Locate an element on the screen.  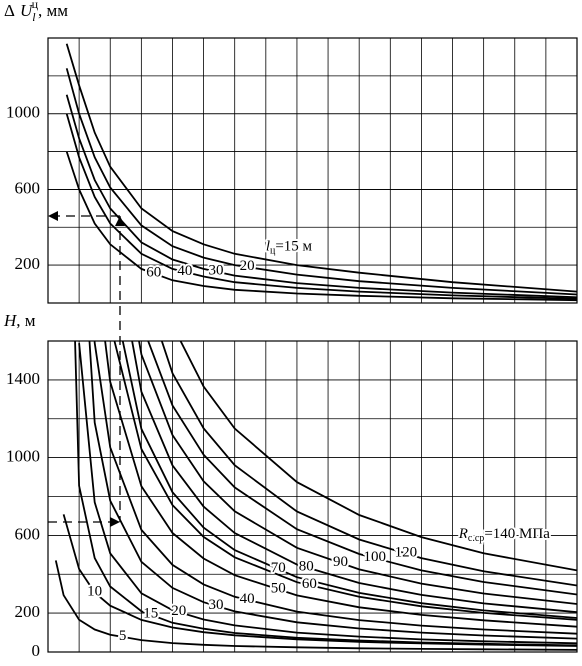
series-label: 5 is located at coordinates (123, 636).